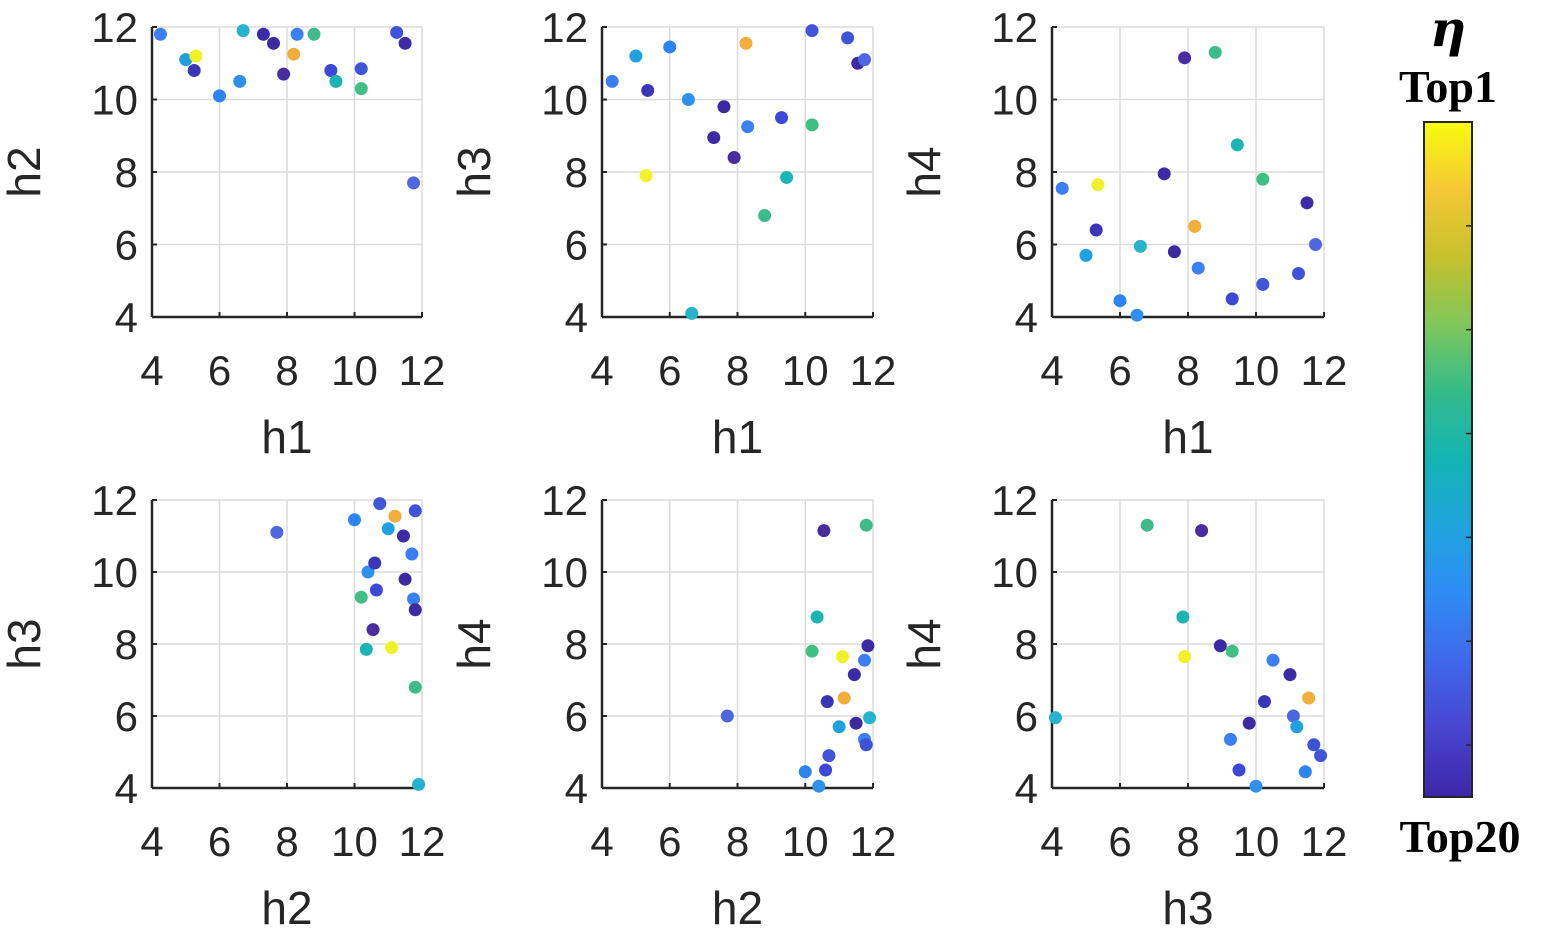 Image resolution: width=1568 pixels, height=938 pixels. I want to click on x-axis-label: h3, so click(1187, 908).